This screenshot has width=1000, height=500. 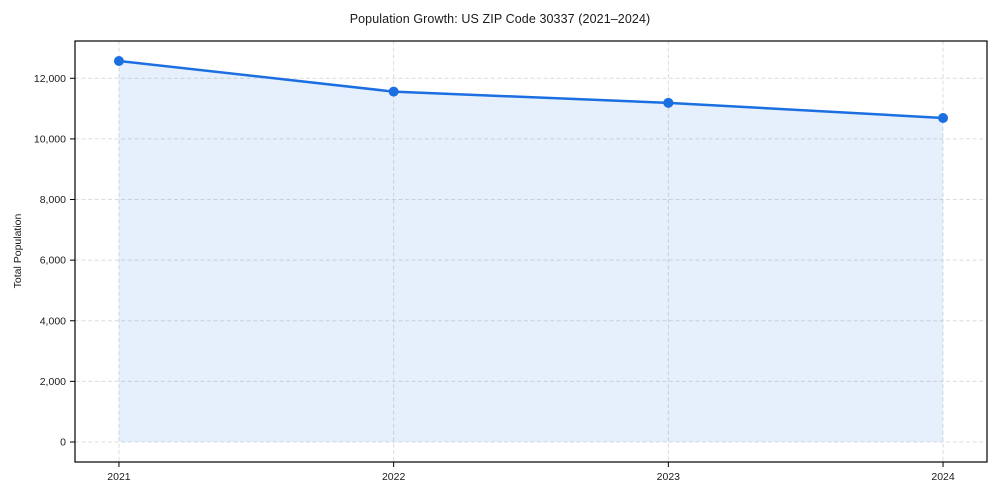 What do you see at coordinates (50, 139) in the screenshot?
I see `y-tick-label: 10,000` at bounding box center [50, 139].